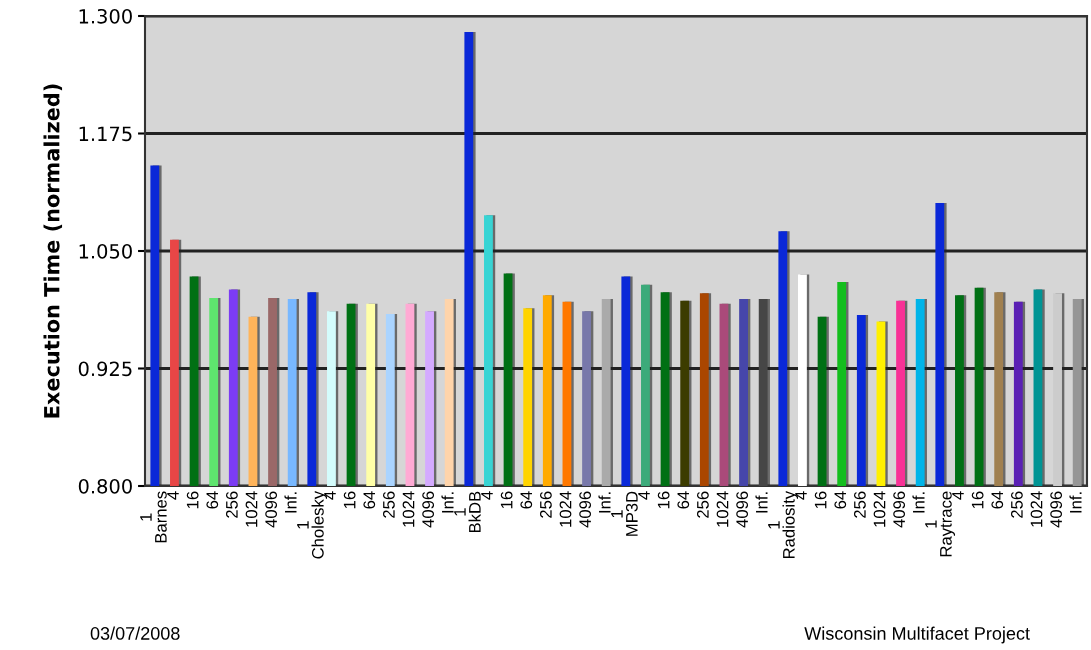  Describe the element at coordinates (105, 16) in the screenshot. I see `y-tick-label: 1.300` at that location.